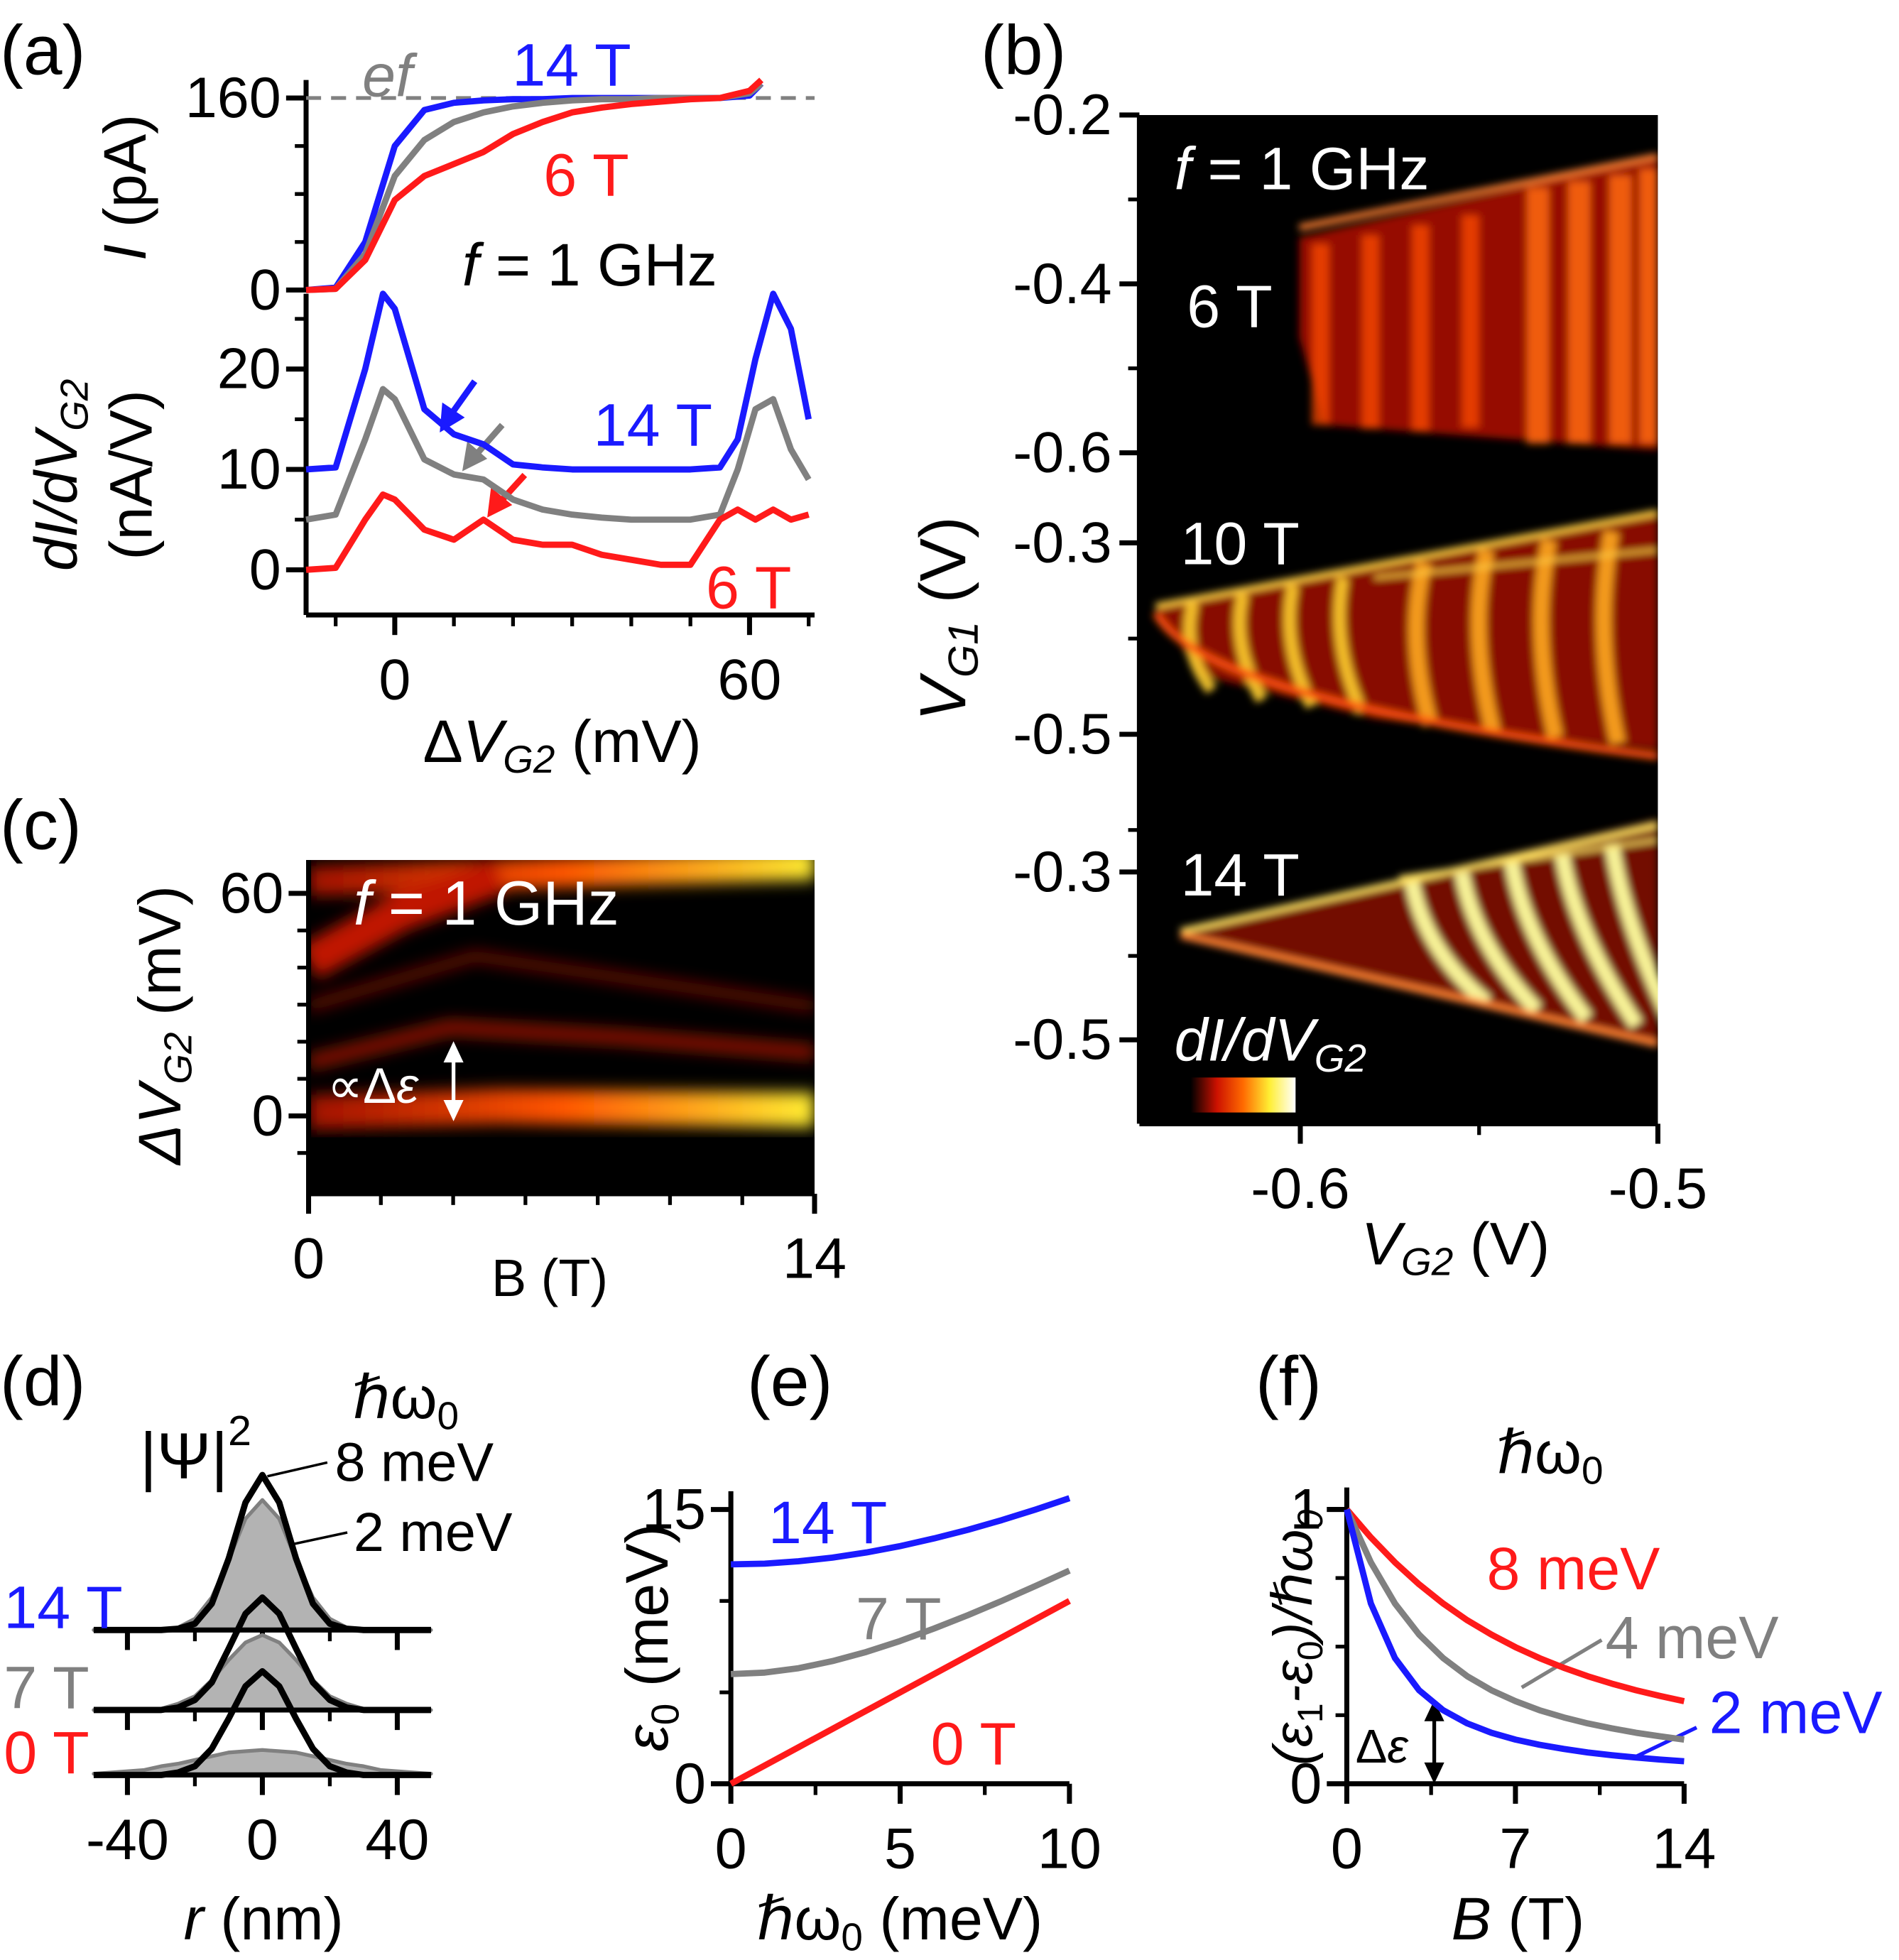  What do you see at coordinates (1300, 1189) in the screenshot?
I see `x-tick-label: -0.6` at bounding box center [1300, 1189].